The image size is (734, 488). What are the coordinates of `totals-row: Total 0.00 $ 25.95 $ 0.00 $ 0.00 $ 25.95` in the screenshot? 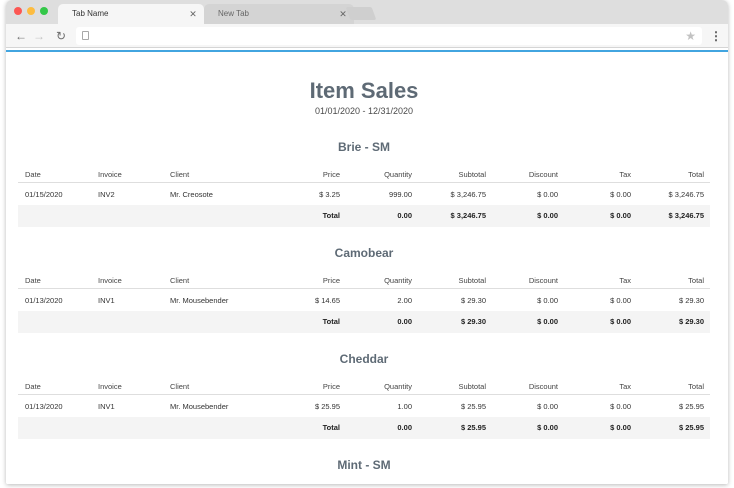 It's located at (364, 428).